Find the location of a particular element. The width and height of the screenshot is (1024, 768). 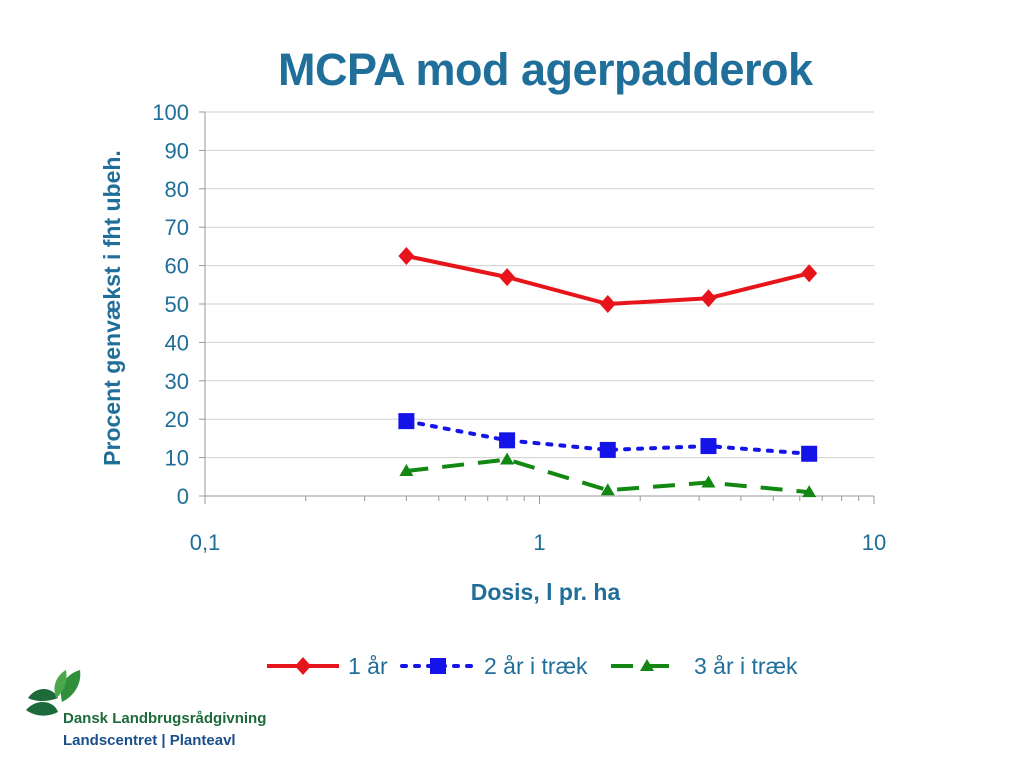

x-tick-label: 10 is located at coordinates (874, 542).